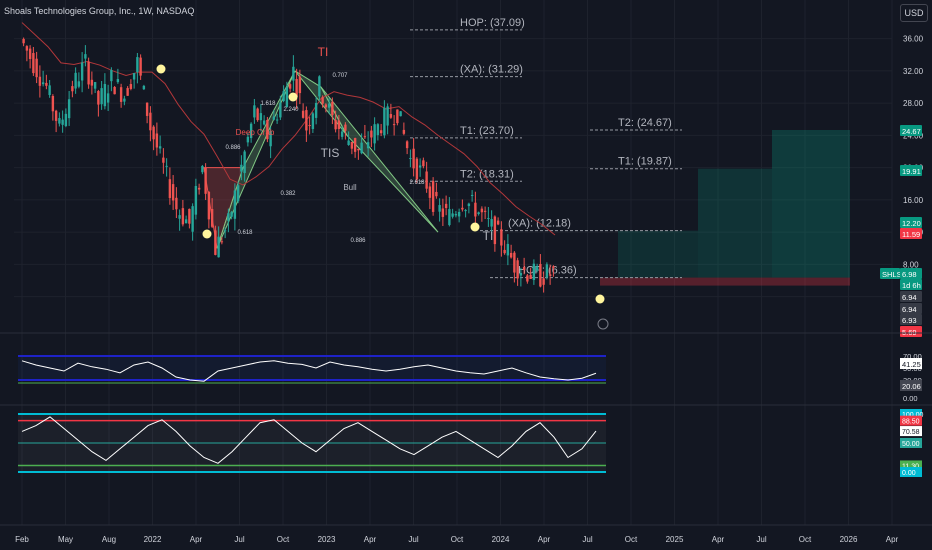 This screenshot has width=932, height=550. I want to click on osc1-value: 20.06, so click(911, 386).